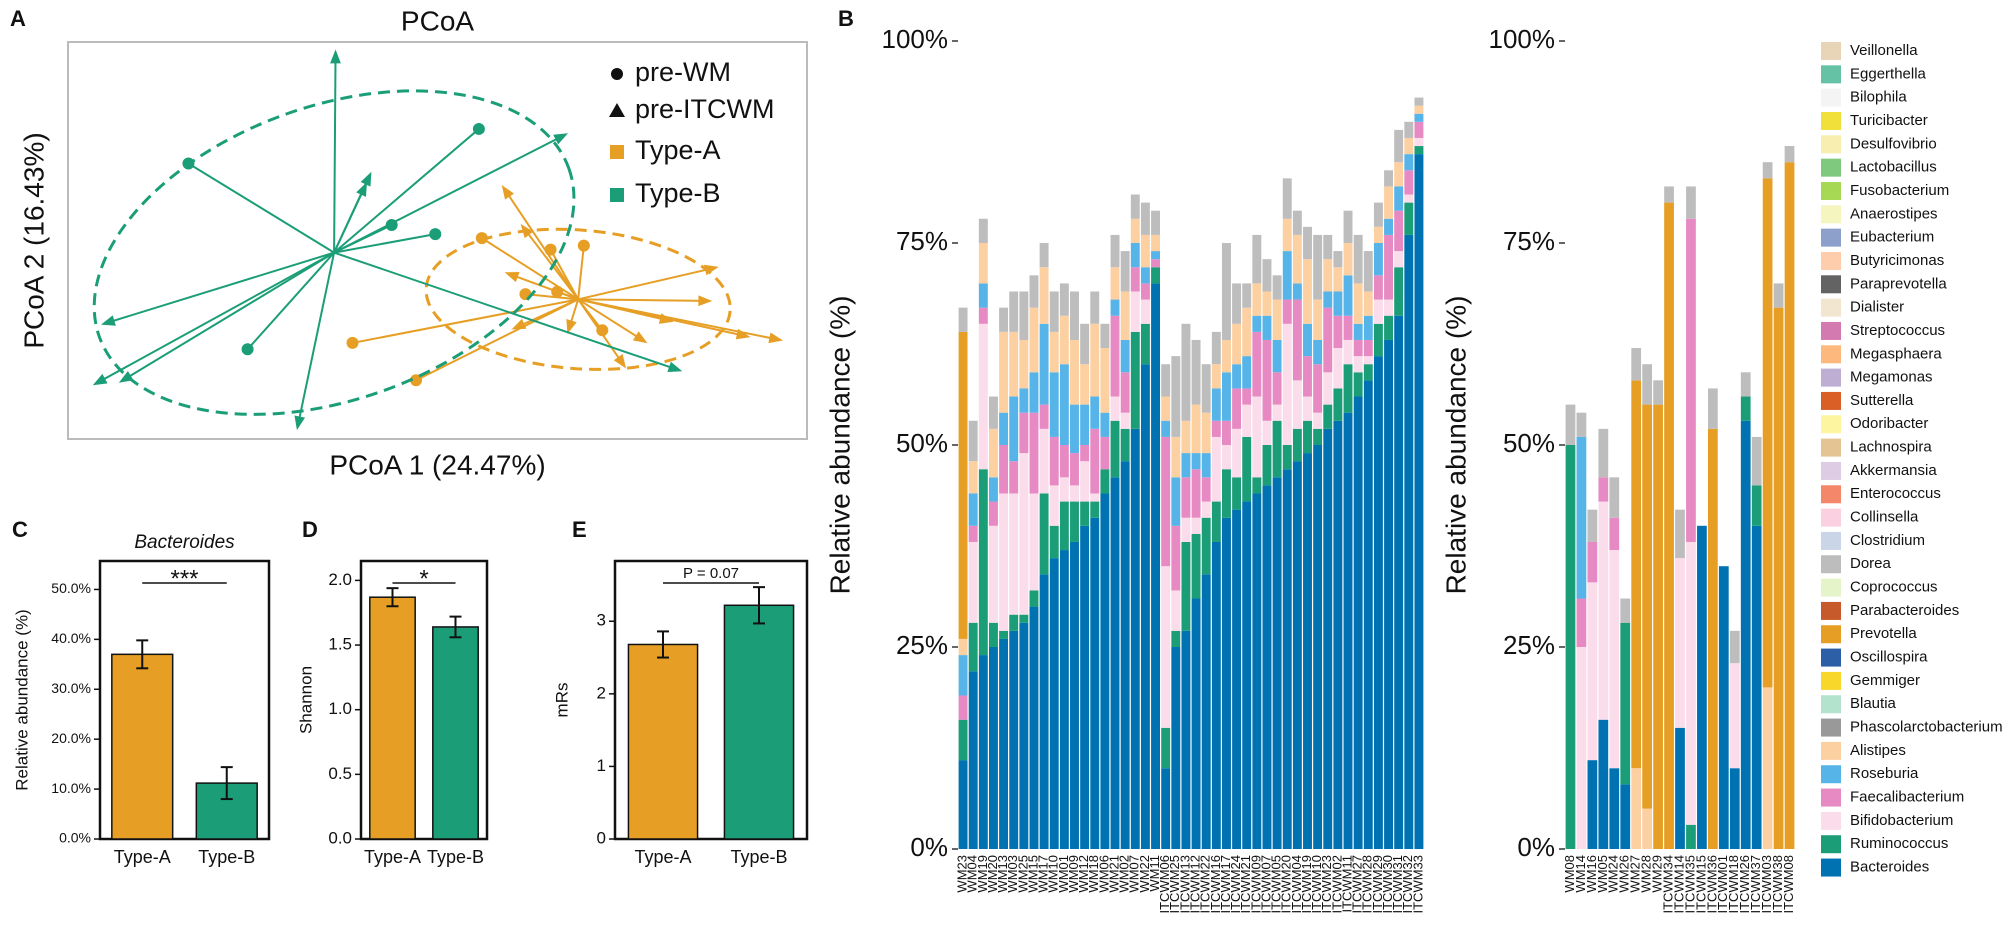  I want to click on y-axis-label: Relative abundance (%), so click(1455, 445).